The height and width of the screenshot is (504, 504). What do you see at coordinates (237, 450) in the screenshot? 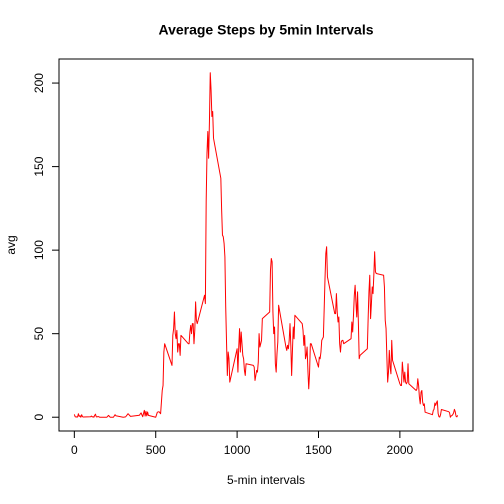
I see `x-tick-label: 1000` at bounding box center [237, 450].